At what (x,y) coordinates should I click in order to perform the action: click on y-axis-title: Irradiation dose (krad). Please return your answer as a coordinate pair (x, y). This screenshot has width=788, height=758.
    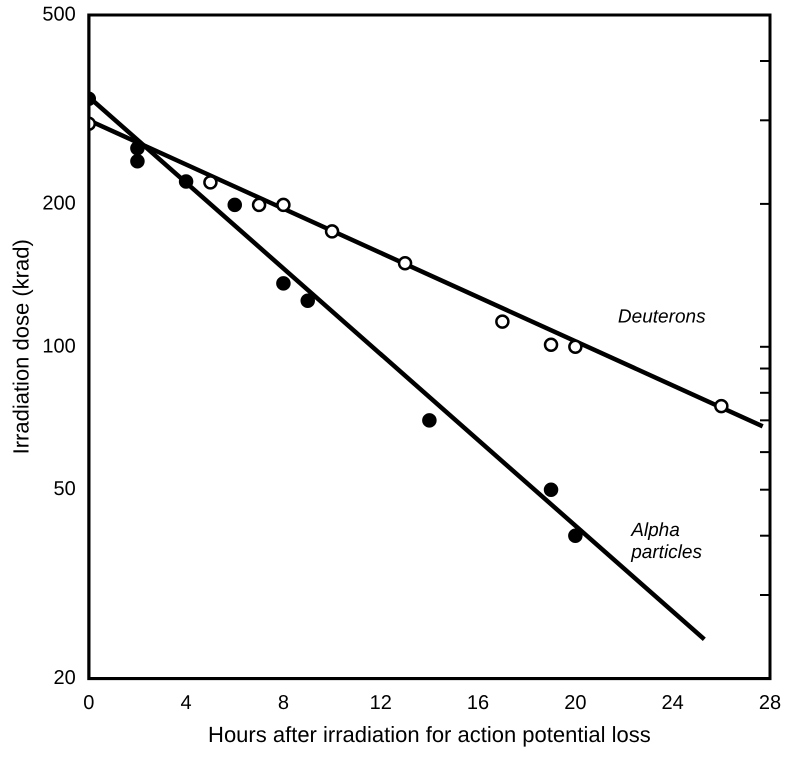
    Looking at the image, I should click on (21, 346).